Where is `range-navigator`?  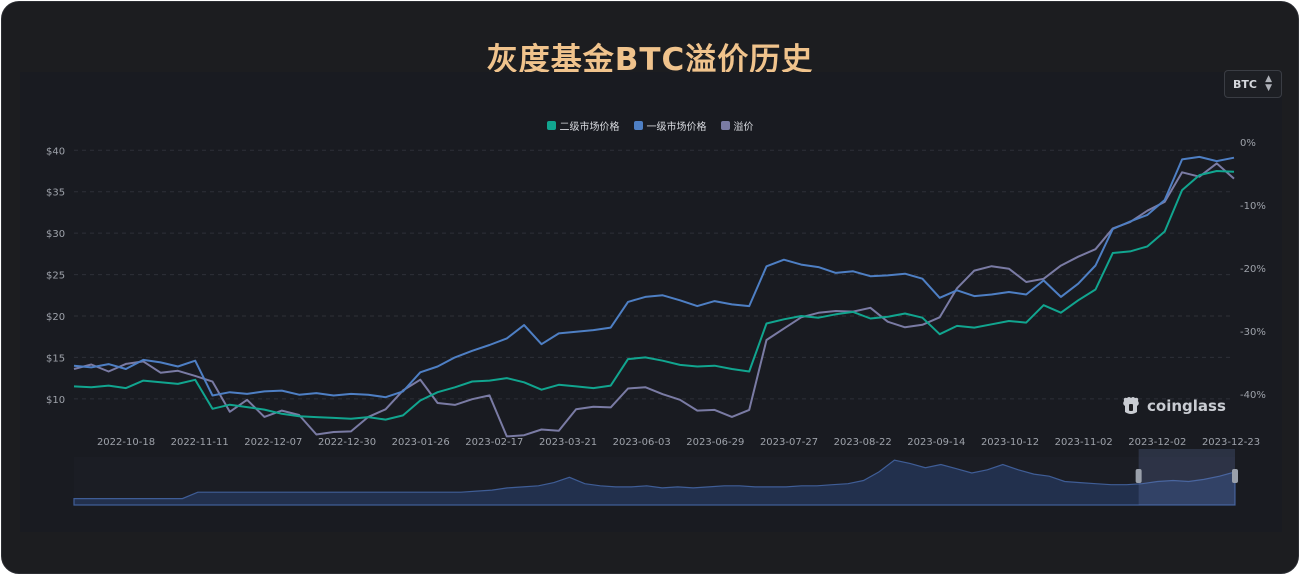
range-navigator is located at coordinates (655, 477).